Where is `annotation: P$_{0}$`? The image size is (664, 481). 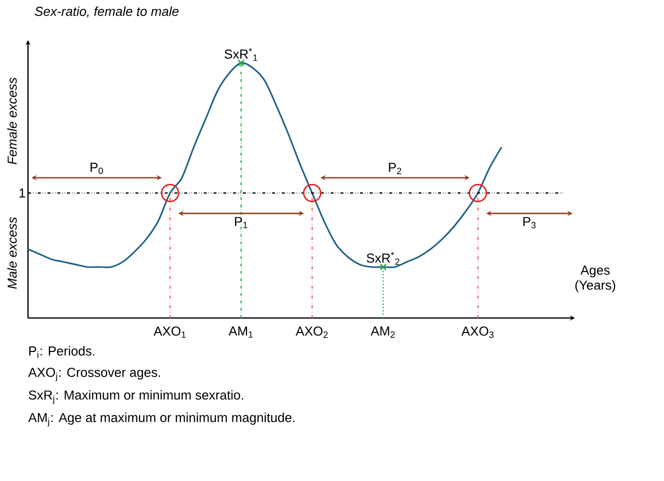
annotation: P$_{0}$ is located at coordinates (96, 168).